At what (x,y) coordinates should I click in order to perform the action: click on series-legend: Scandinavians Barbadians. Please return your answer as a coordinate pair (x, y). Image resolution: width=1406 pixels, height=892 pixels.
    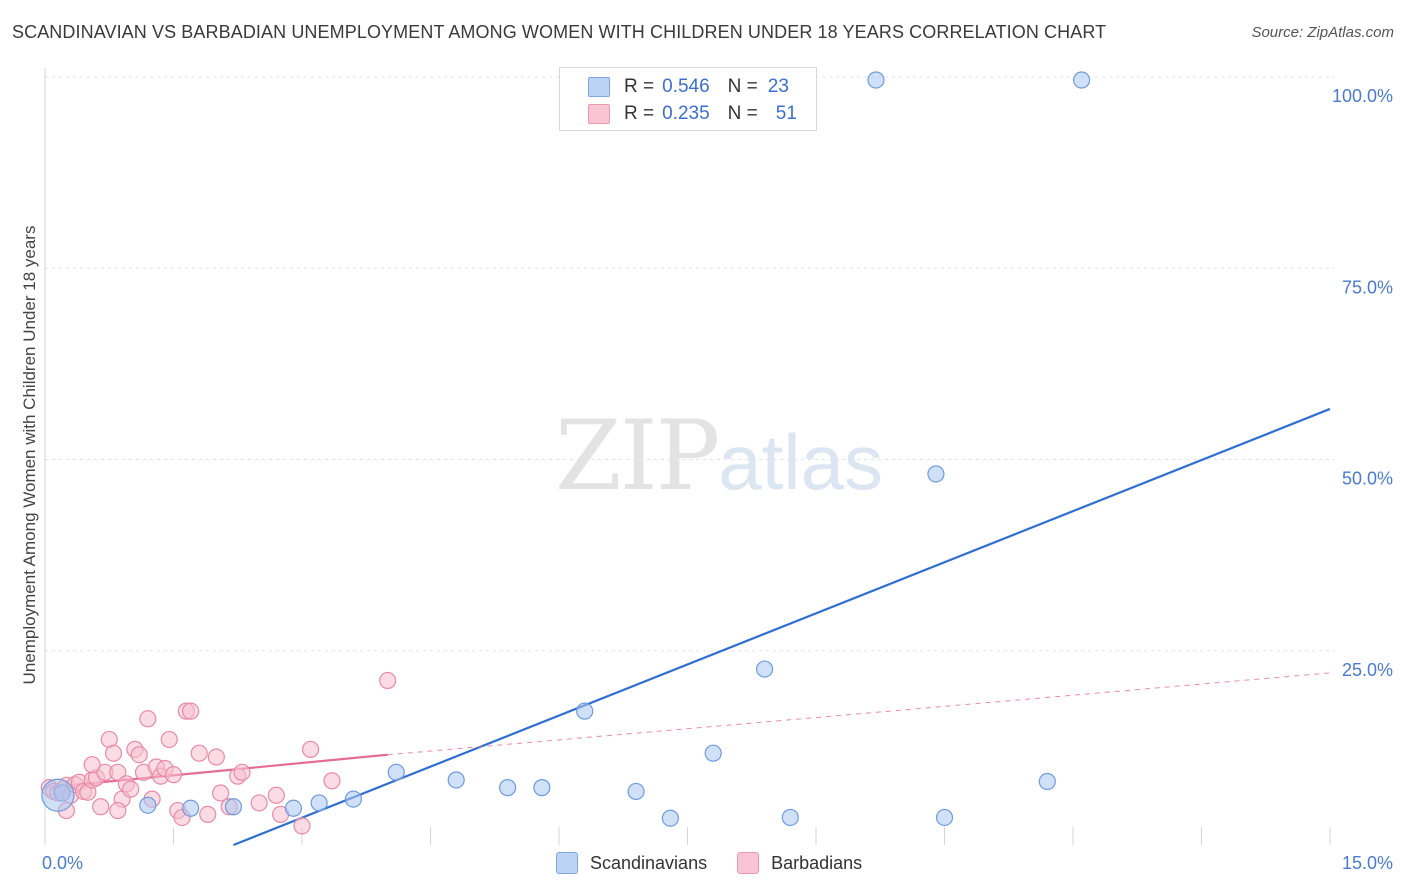
    Looking at the image, I should click on (724, 863).